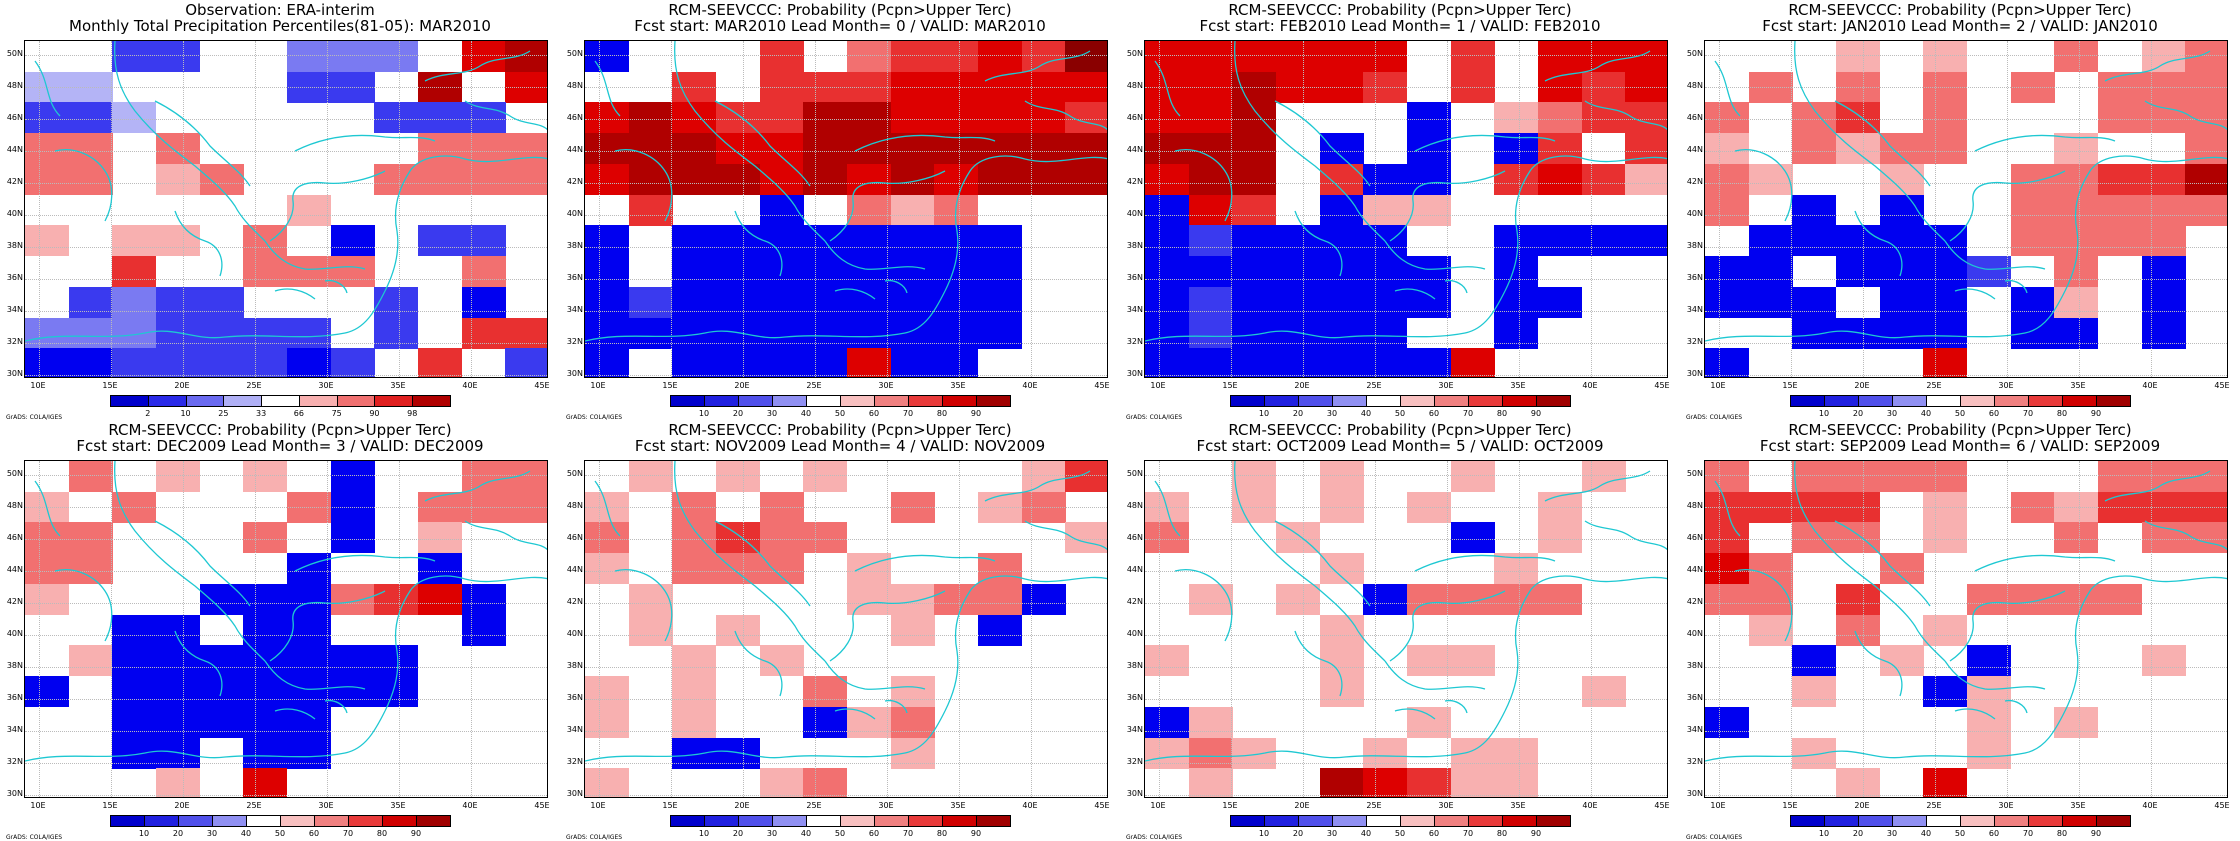  Describe the element at coordinates (670, 385) in the screenshot. I see `longitude-label: 15E` at that location.